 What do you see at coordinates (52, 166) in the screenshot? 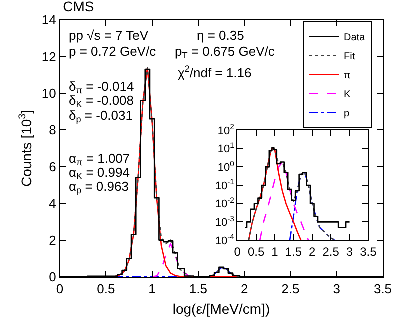
I see `y-tick-label: 6` at bounding box center [52, 166].